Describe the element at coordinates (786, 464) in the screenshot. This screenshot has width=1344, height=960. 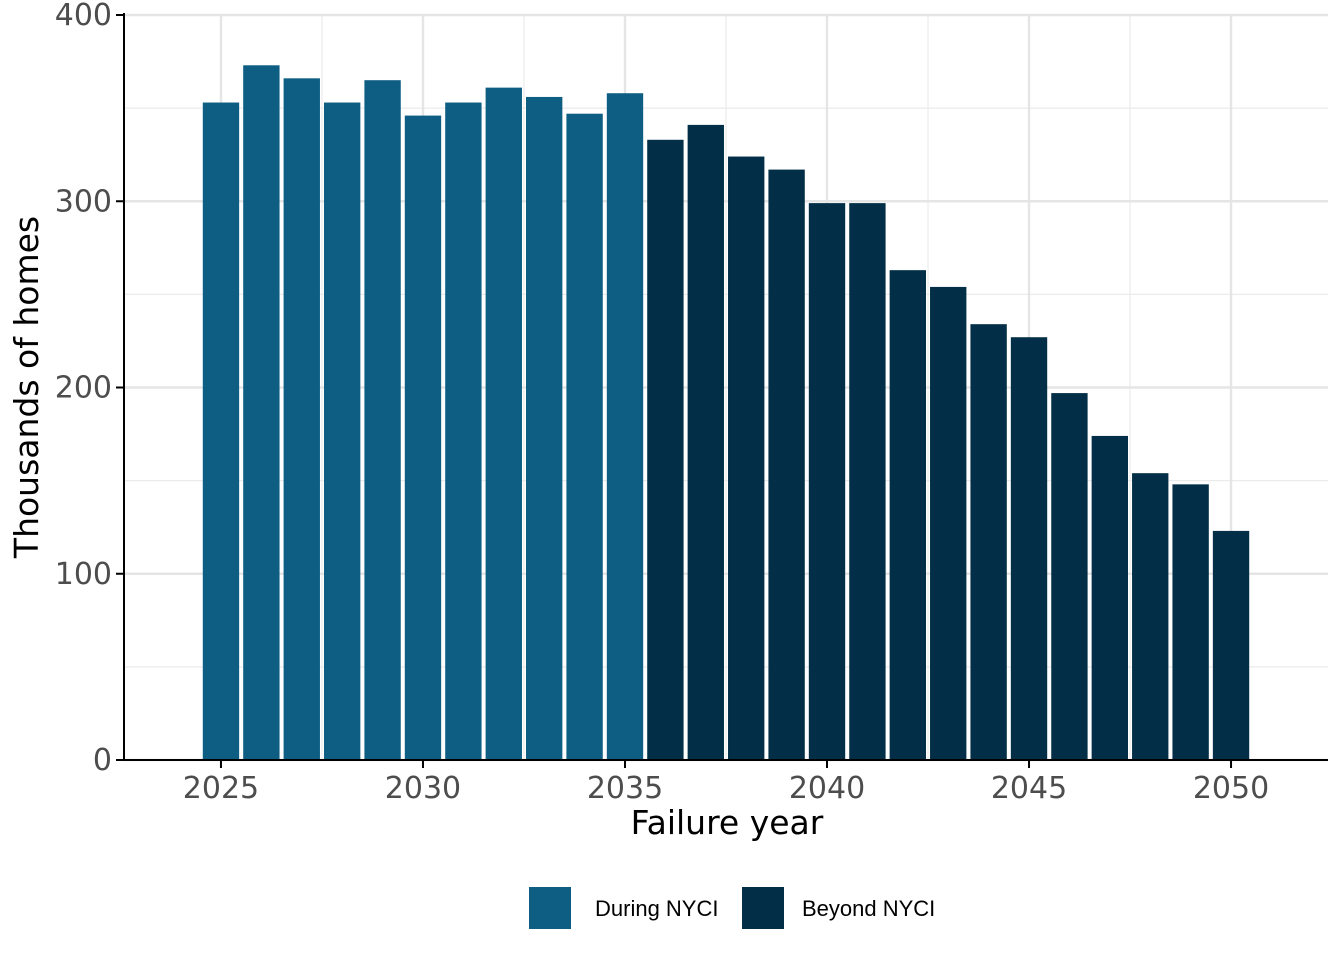
I see `bar-beyond-2039` at that location.